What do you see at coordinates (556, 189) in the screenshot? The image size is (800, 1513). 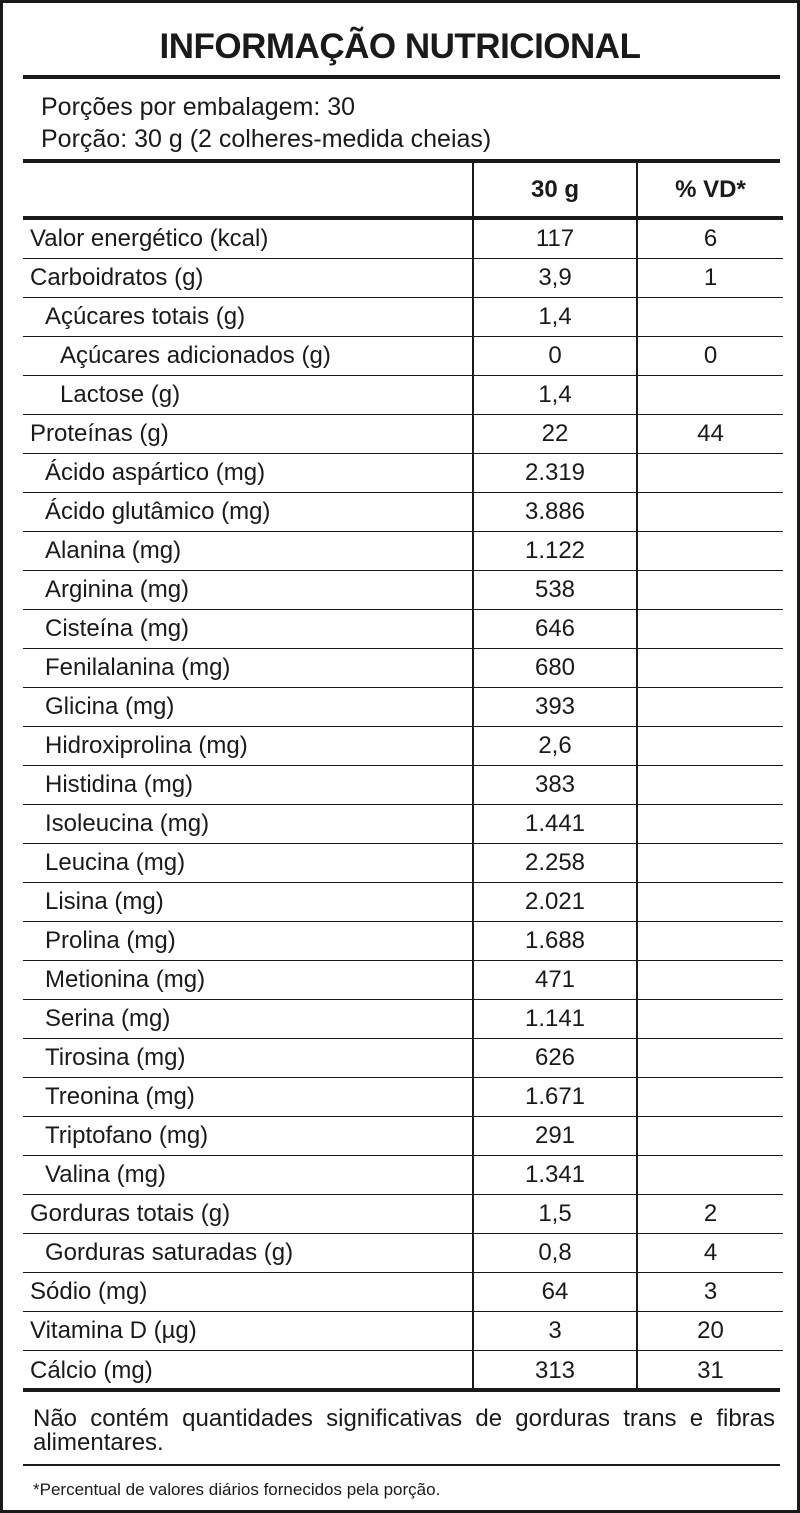 I see `header-cell: 30 g` at bounding box center [556, 189].